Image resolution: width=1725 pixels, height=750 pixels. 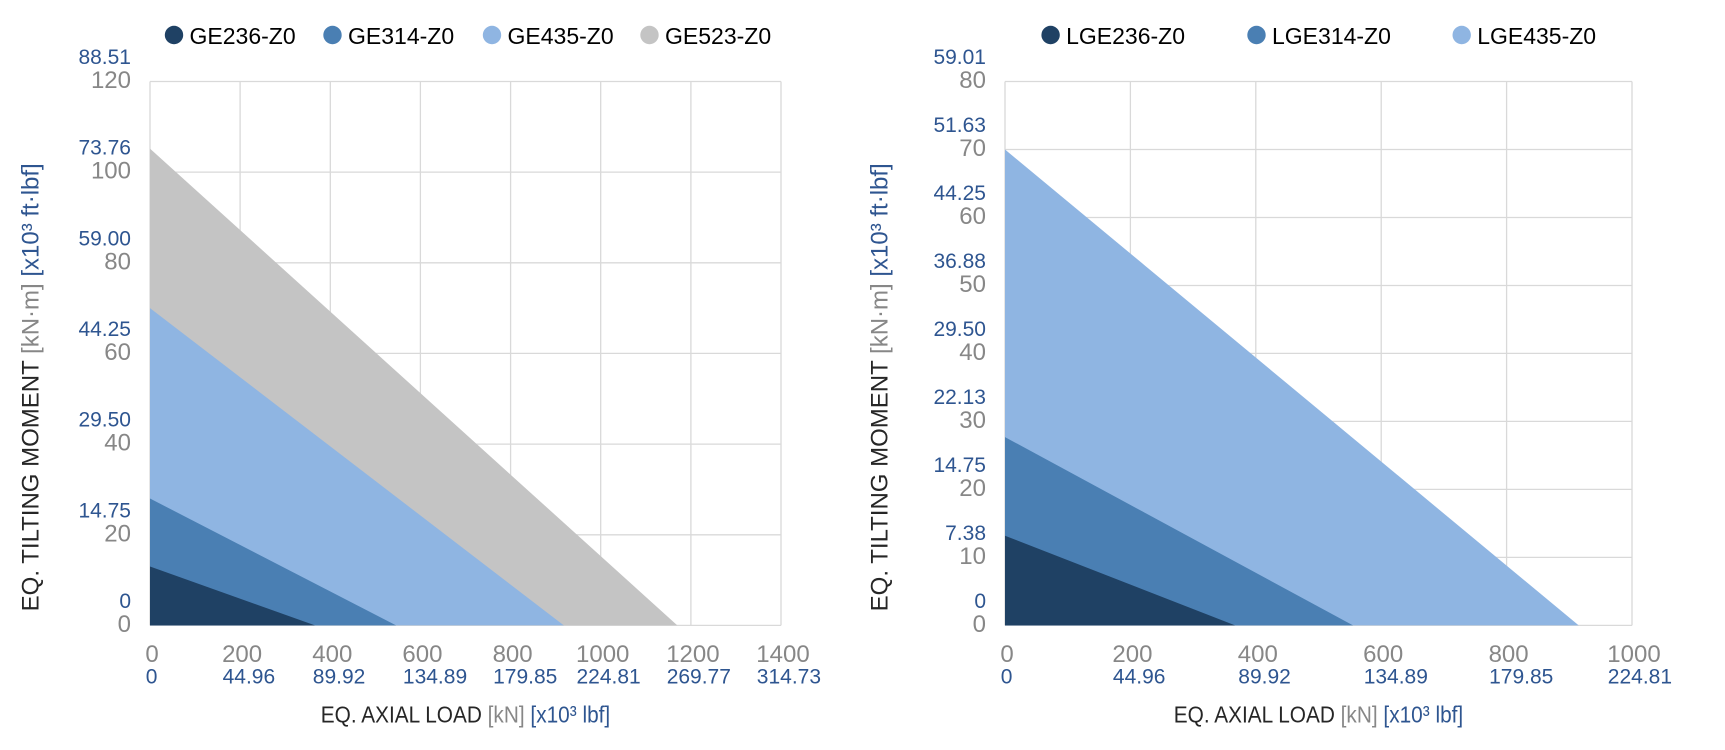 What do you see at coordinates (1125, 36) in the screenshot?
I see `svg-text: LGE236-Z0` at bounding box center [1125, 36].